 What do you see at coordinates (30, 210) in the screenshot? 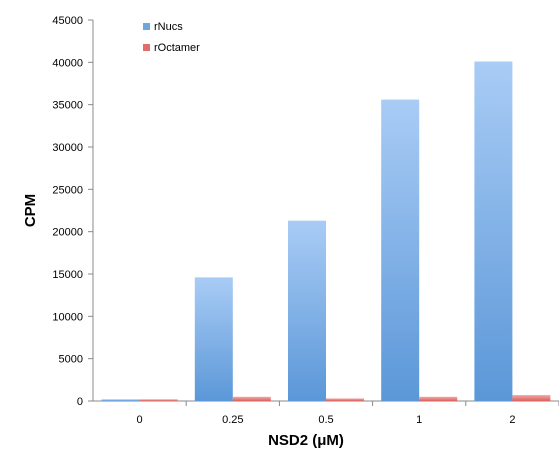
I see `y-axis-title: CPM` at bounding box center [30, 210].